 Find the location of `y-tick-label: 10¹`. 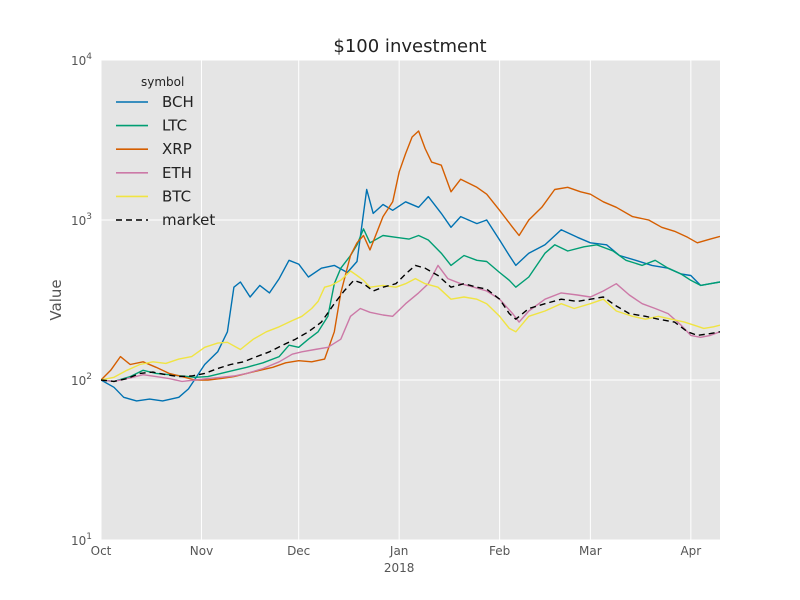

y-tick-label: 10¹ is located at coordinates (81, 540).